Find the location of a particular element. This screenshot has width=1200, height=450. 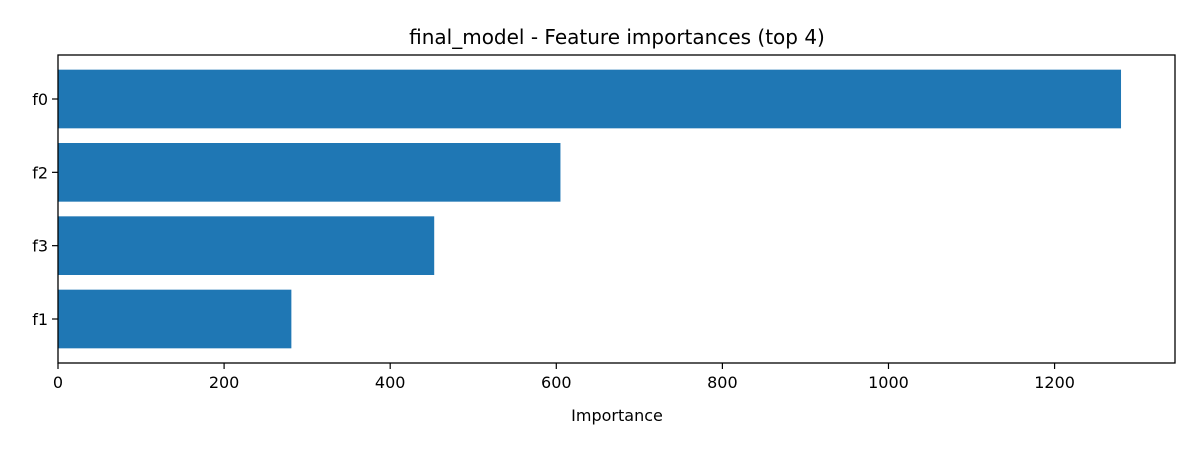

x-tick-label: 0 is located at coordinates (58, 382).